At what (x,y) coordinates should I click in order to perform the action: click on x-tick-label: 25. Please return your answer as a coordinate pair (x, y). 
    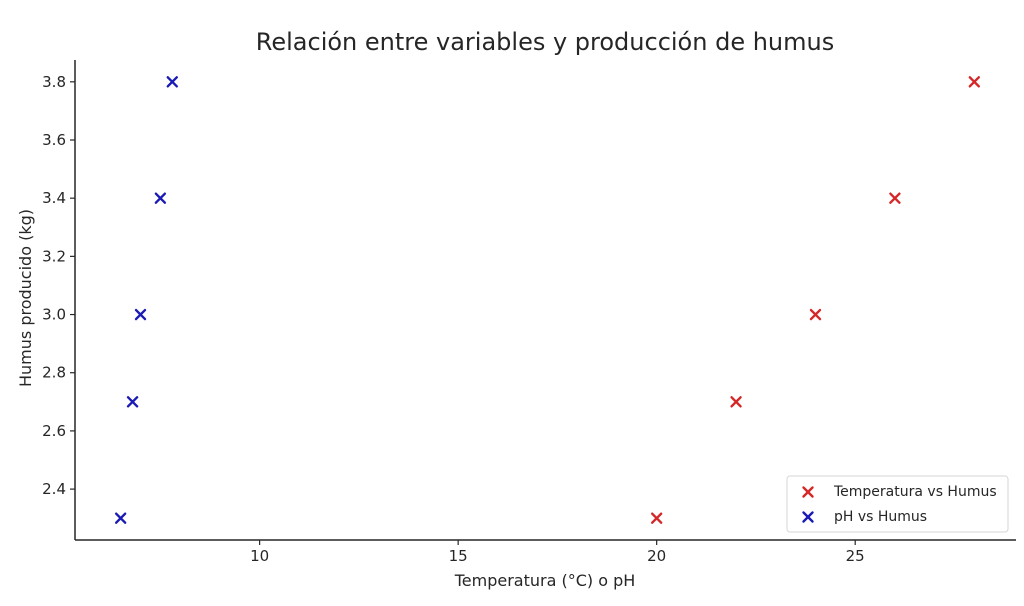
    Looking at the image, I should click on (855, 556).